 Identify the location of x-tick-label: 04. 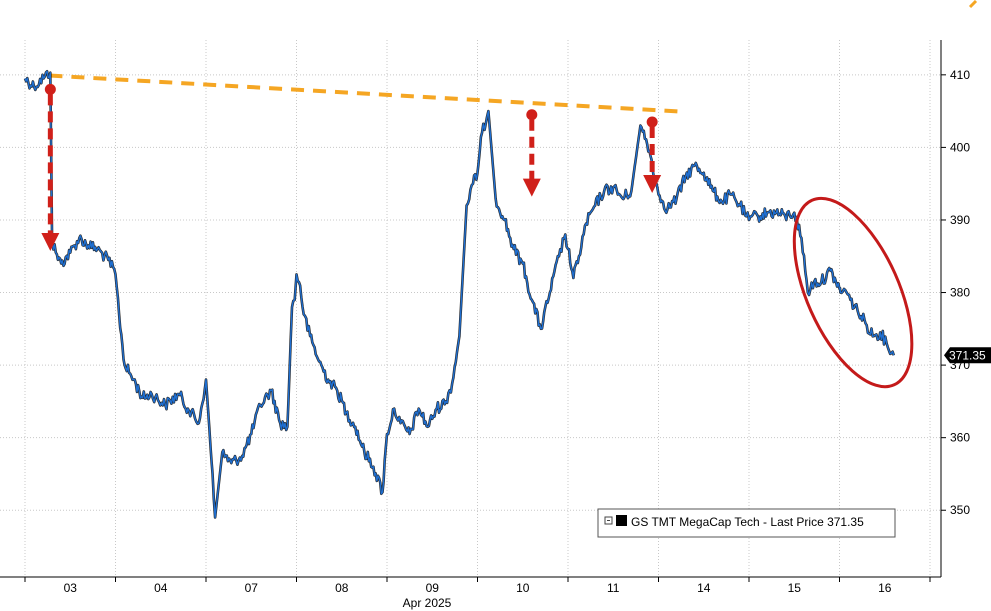
(161, 588).